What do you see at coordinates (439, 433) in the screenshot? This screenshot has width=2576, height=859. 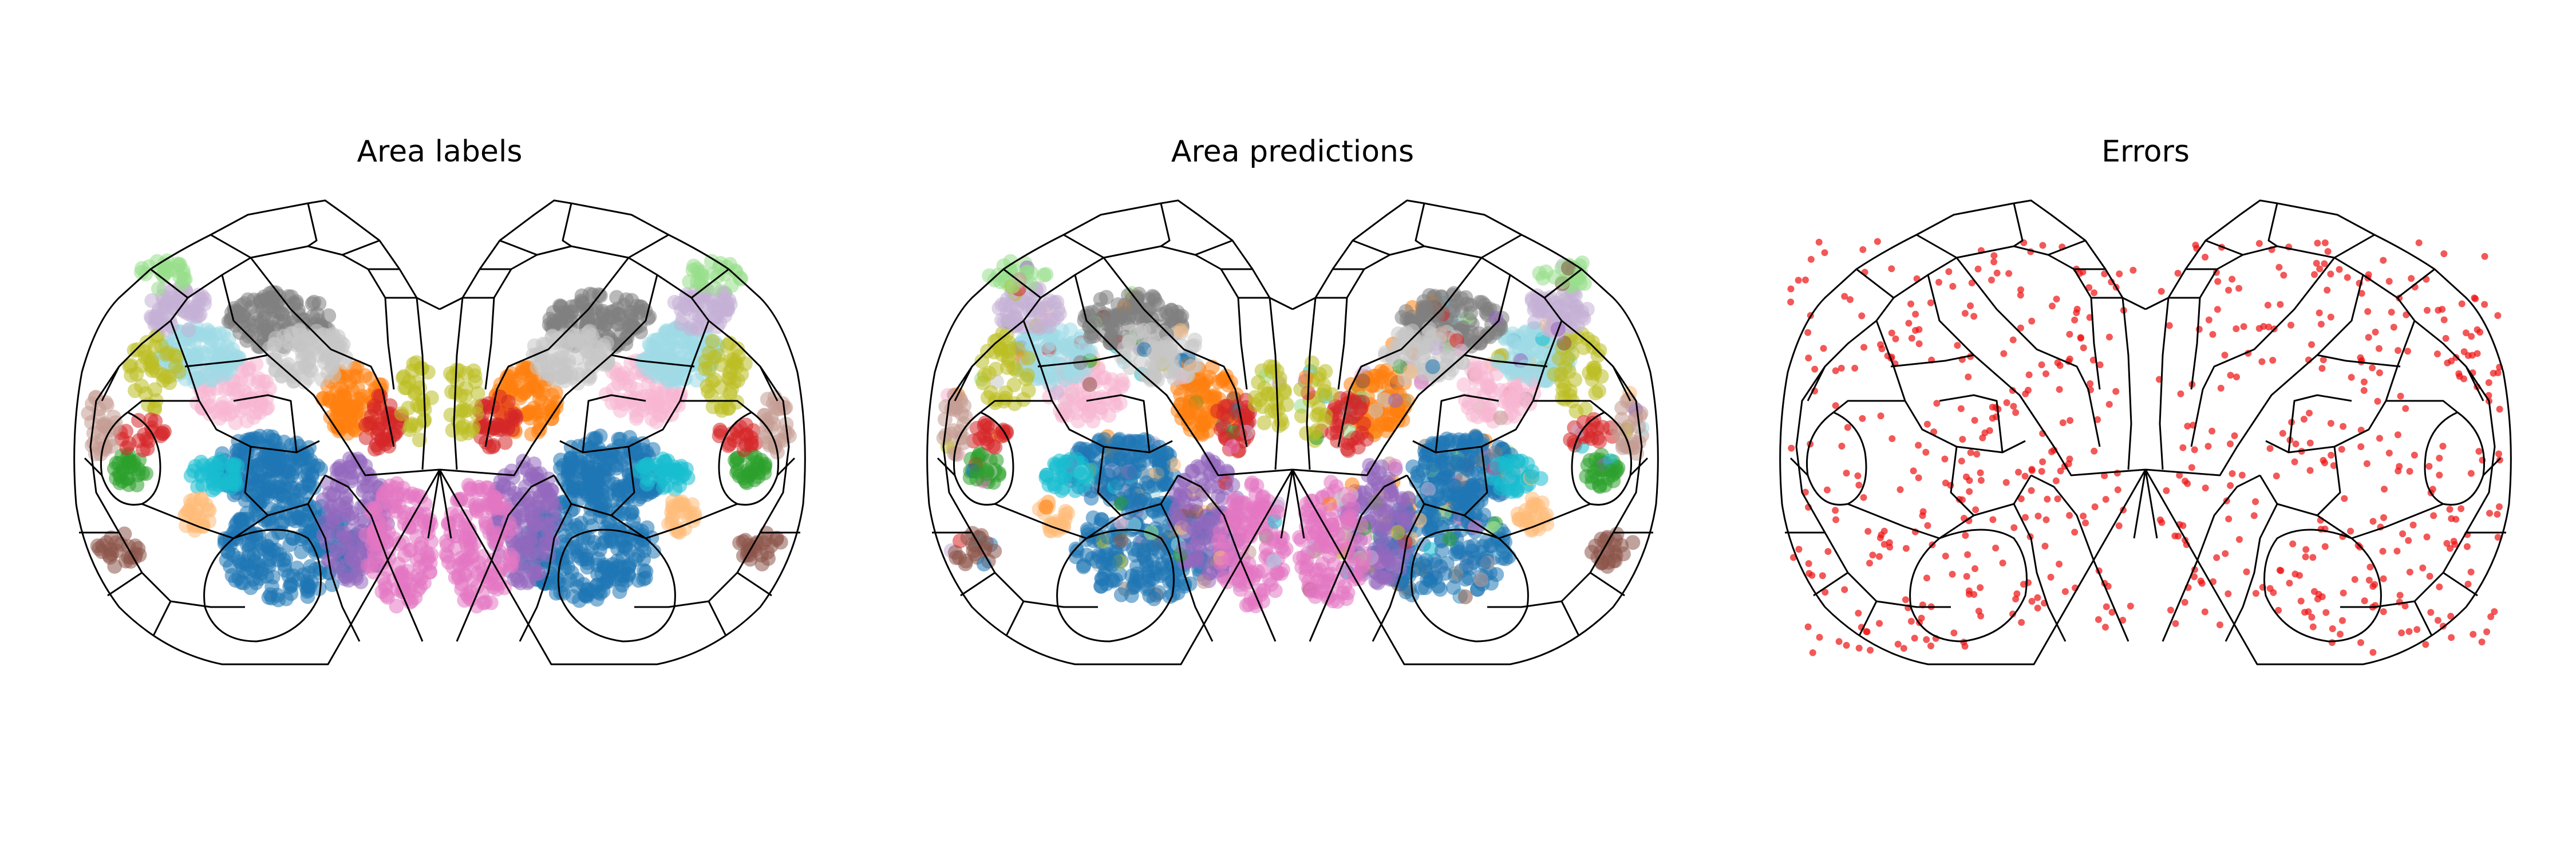 I see `scatter-points` at bounding box center [439, 433].